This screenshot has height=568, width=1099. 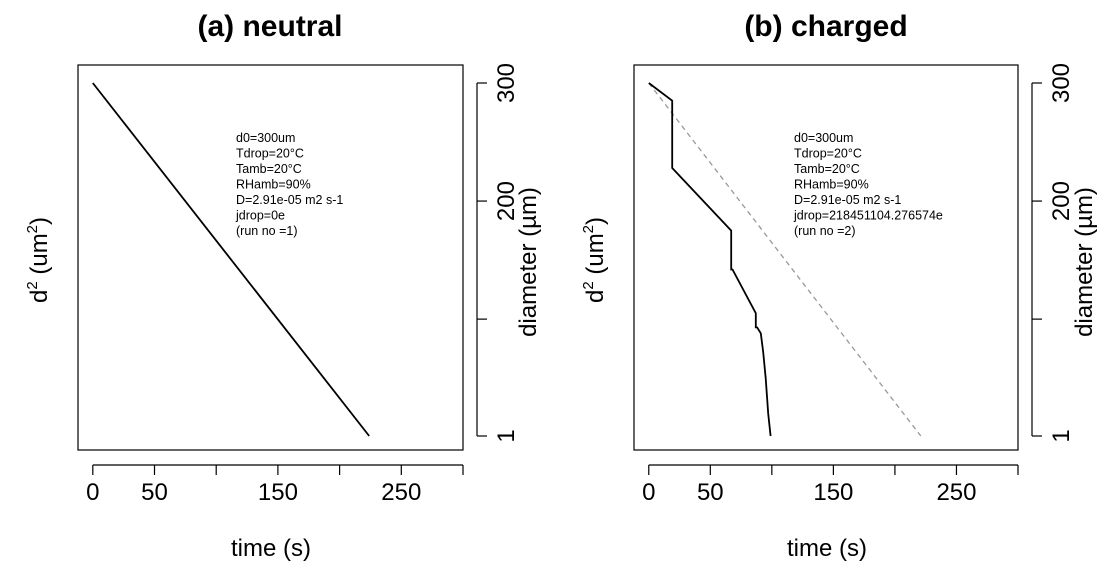 I want to click on annotation-line: jdrop=0e, so click(x=260, y=216).